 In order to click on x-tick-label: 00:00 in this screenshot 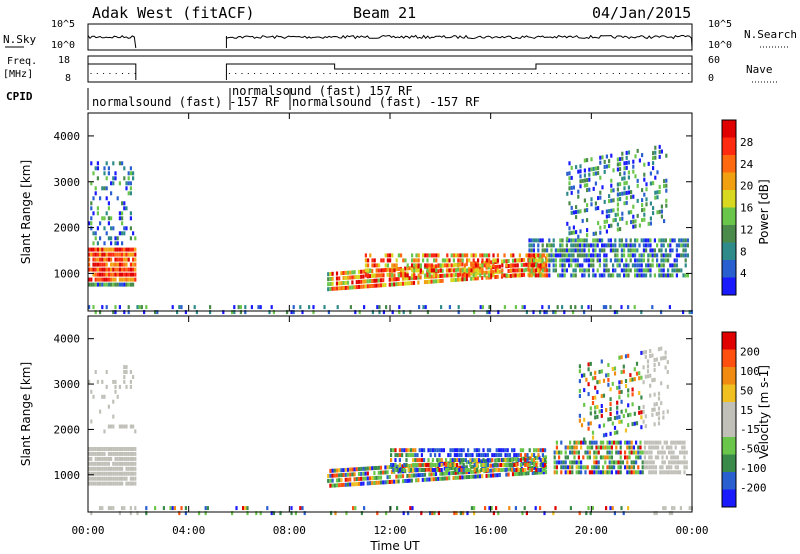, I will do `click(87, 530)`.